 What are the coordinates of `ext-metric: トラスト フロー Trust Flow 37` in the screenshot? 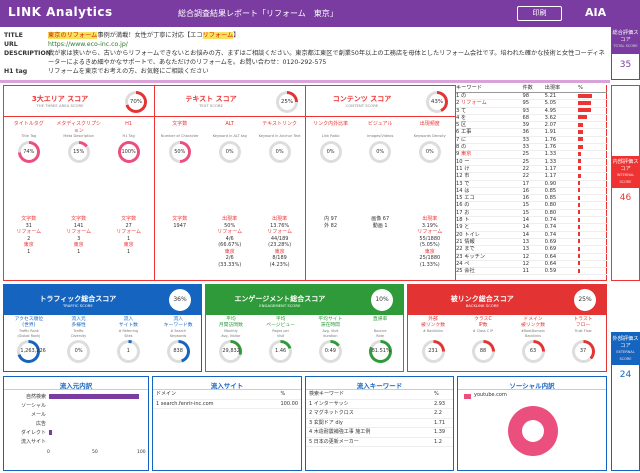 It's located at (583, 340).